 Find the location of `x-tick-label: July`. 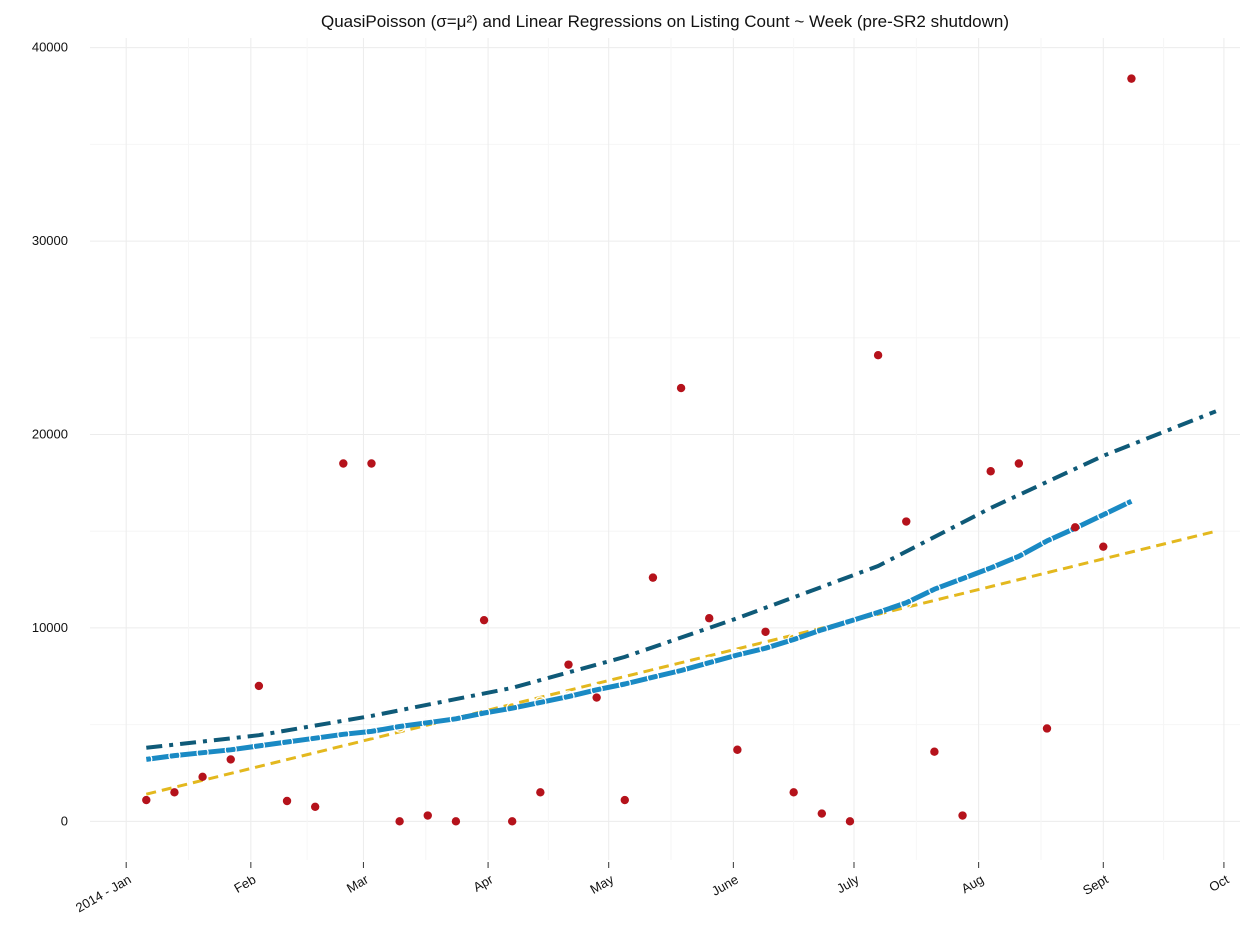

x-tick-label: July is located at coordinates (848, 883).